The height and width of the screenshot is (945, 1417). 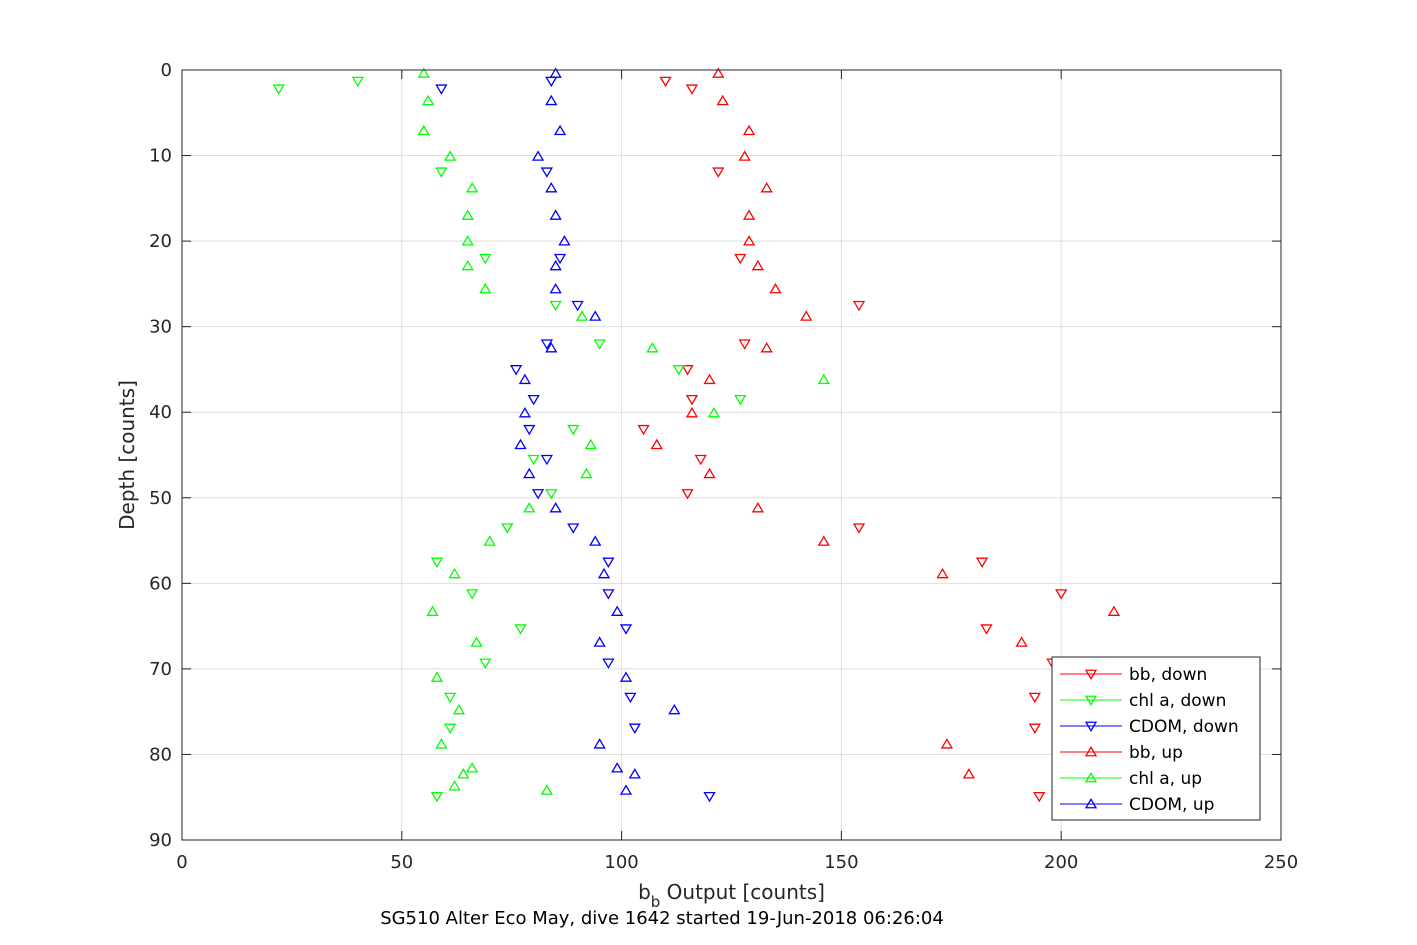 I want to click on y-tick-label: 10, so click(x=160, y=156).